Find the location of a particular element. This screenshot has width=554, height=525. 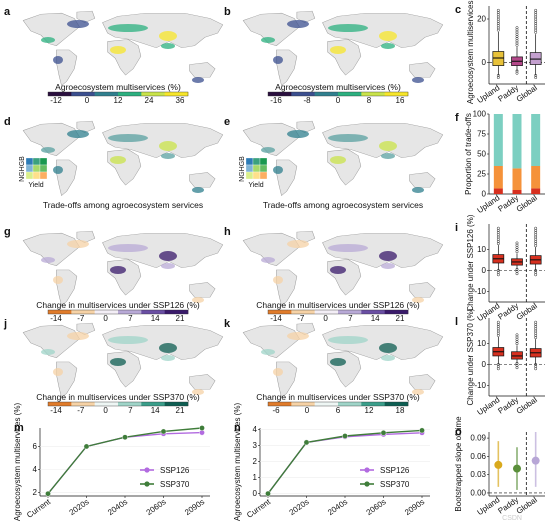

y-tick-label: -10 is located at coordinates (480, 385).